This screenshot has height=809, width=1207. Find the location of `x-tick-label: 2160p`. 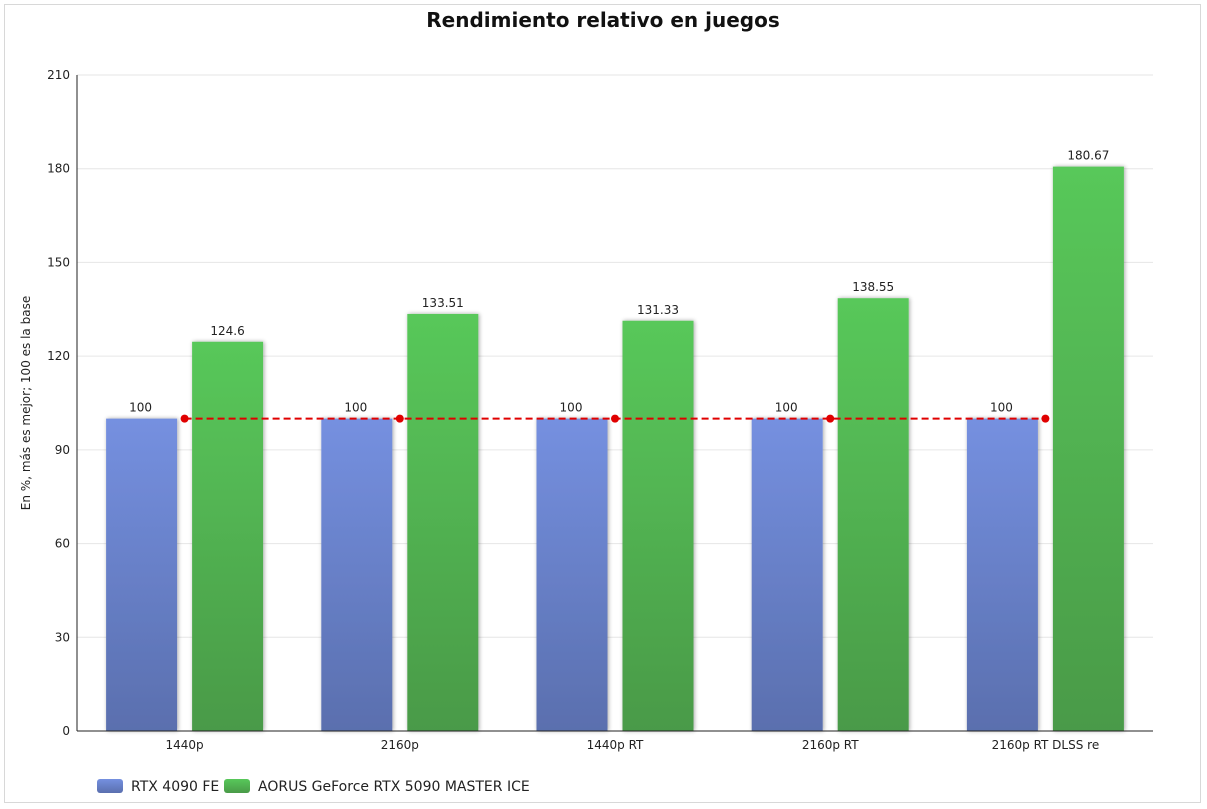

x-tick-label: 2160p is located at coordinates (400, 745).